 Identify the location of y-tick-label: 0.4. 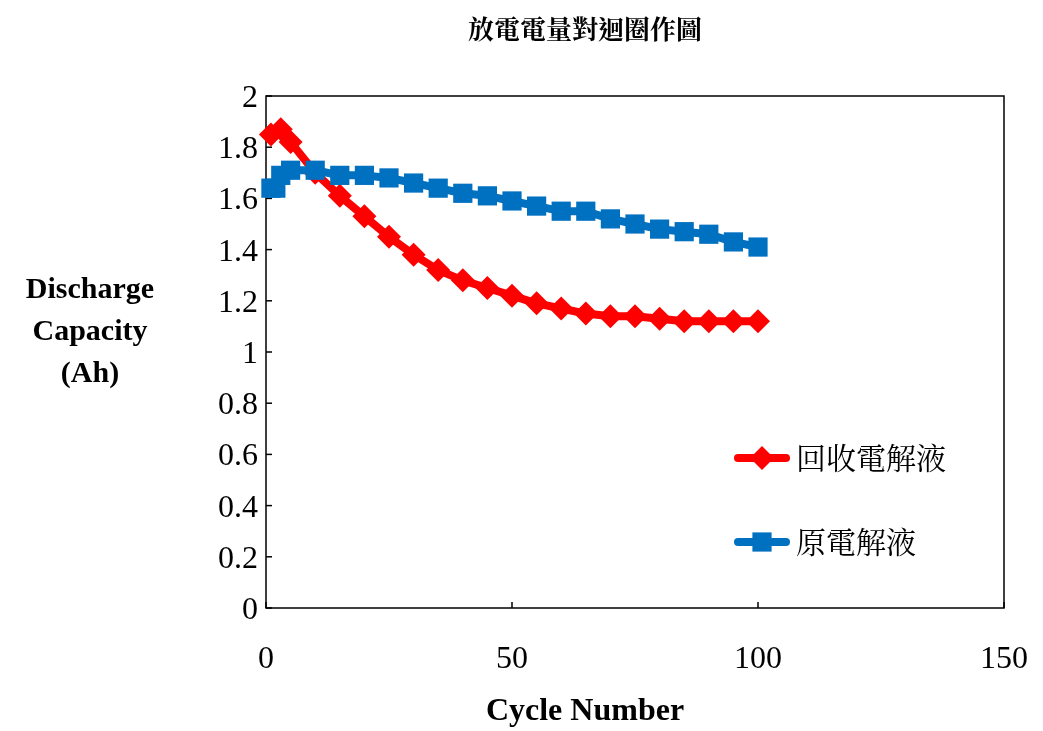
(238, 505).